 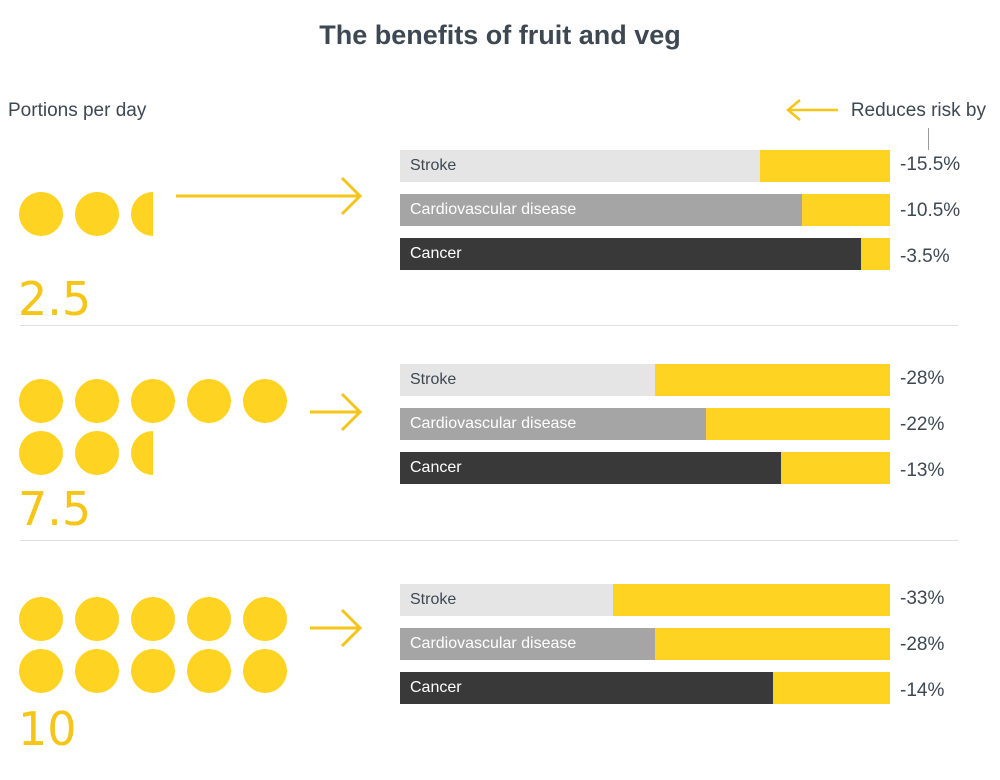 I want to click on portions-per-day-header: Portions per day, so click(x=77, y=110).